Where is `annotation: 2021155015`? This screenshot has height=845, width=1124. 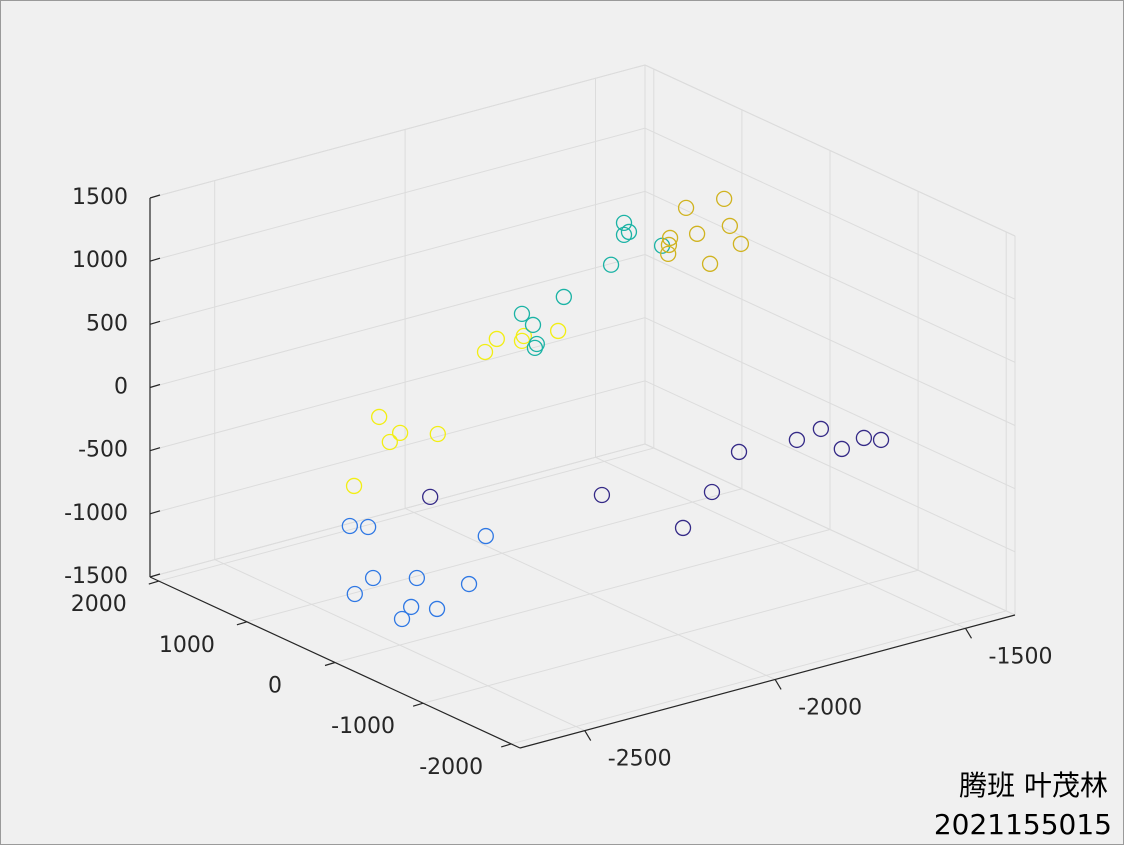 annotation: 2021155015 is located at coordinates (1023, 824).